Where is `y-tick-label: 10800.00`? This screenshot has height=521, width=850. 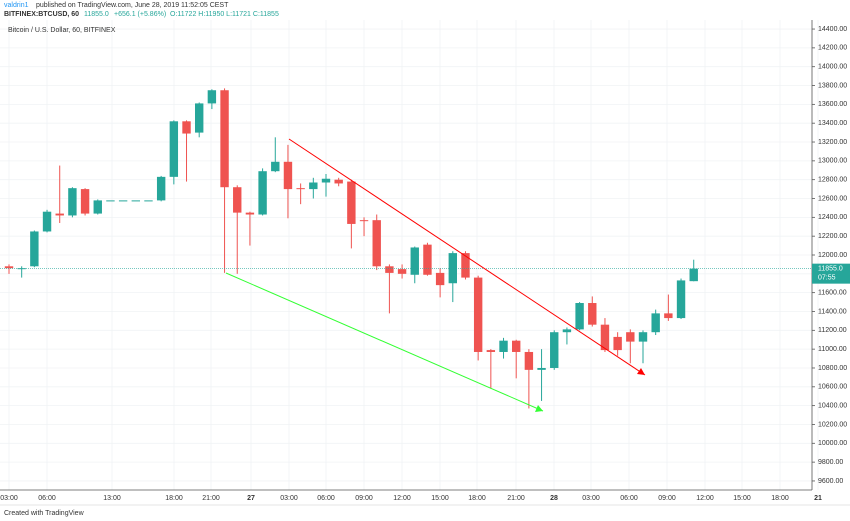 y-tick-label: 10800.00 is located at coordinates (832, 368).